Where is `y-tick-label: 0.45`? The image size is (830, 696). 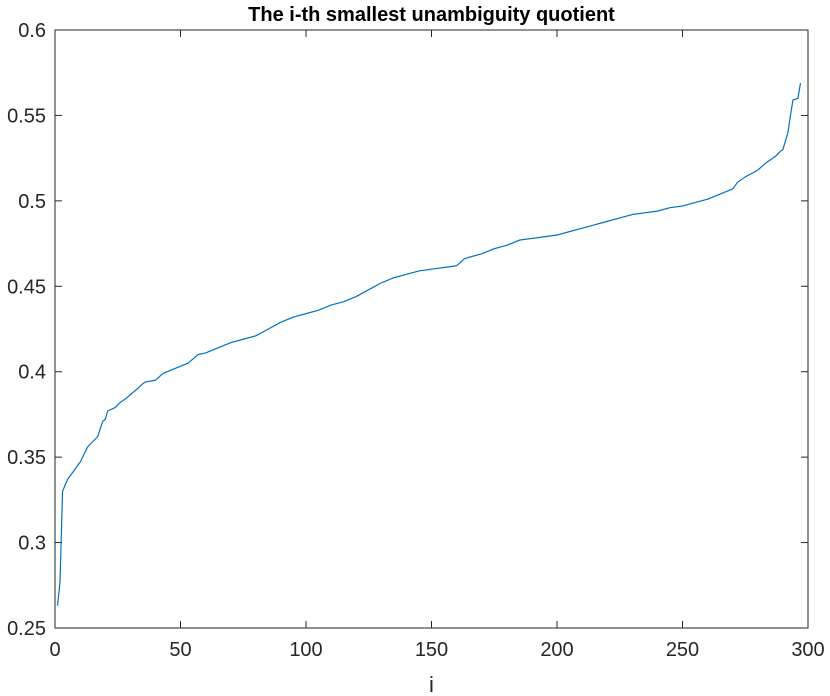
y-tick-label: 0.45 is located at coordinates (26, 287).